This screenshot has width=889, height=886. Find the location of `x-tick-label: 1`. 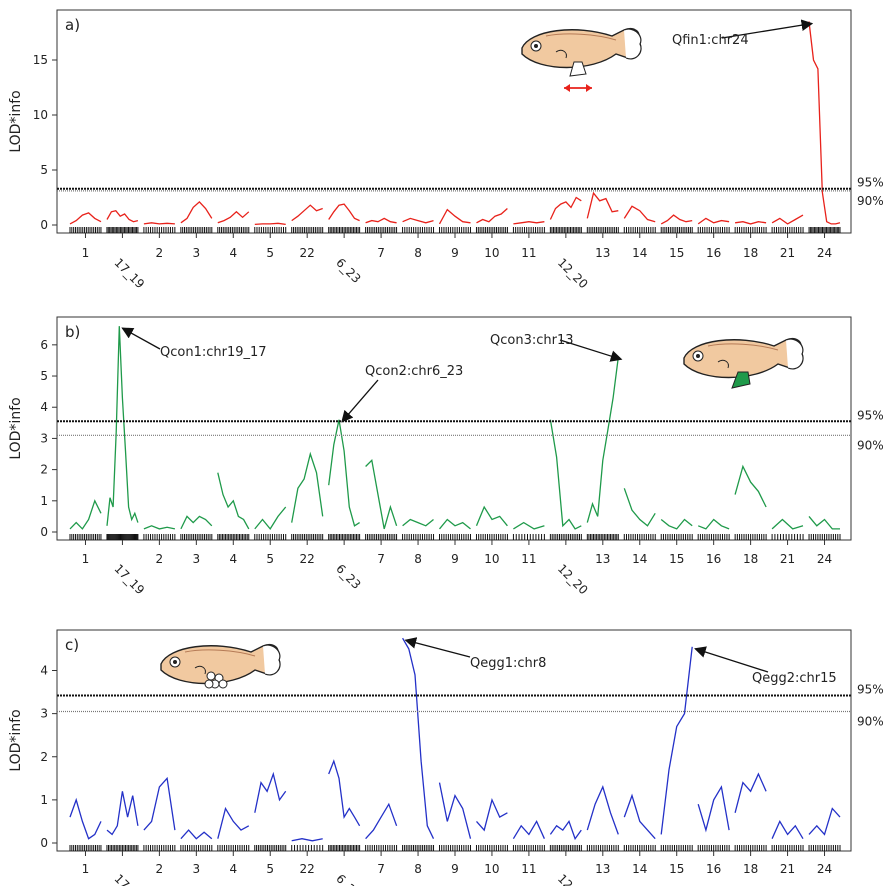

x-tick-label: 1 is located at coordinates (86, 869).